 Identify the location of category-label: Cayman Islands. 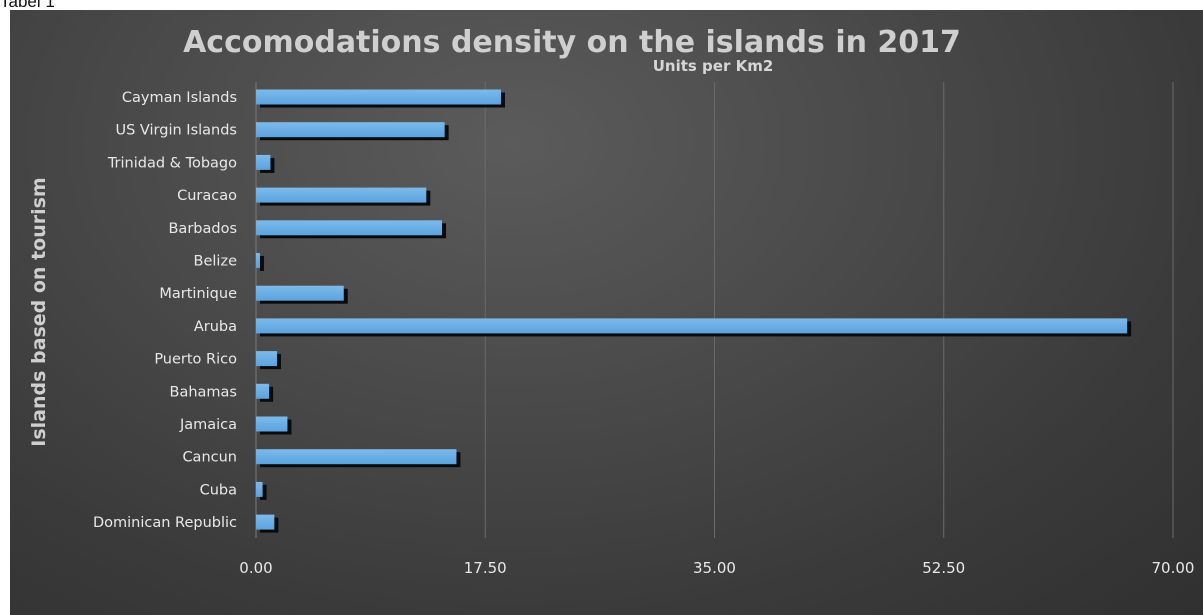
(179, 98).